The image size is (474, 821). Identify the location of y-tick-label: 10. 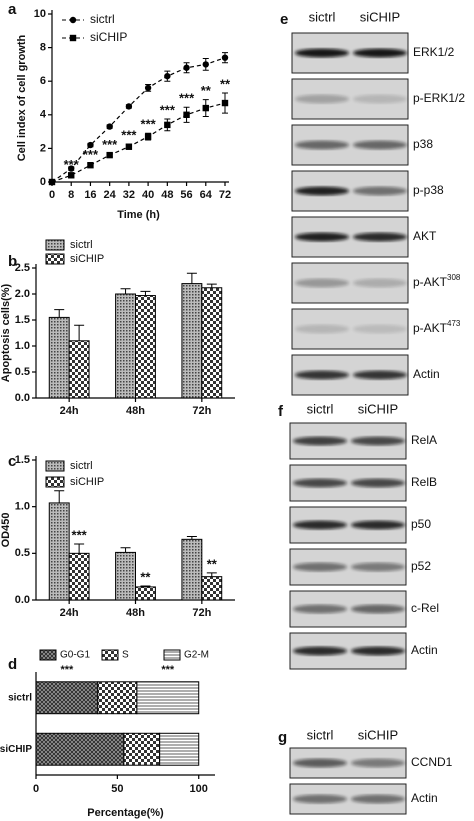
(40, 14).